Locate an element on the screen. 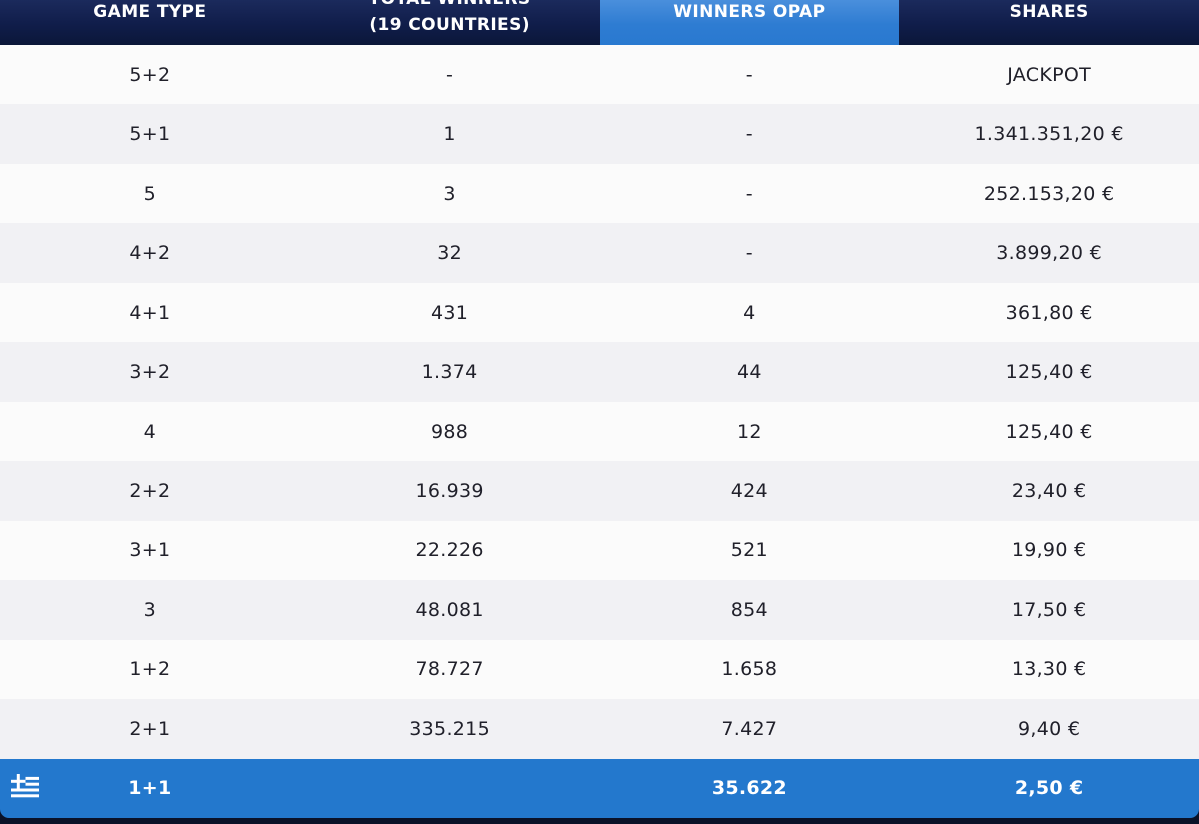  game-type-cell: 5 is located at coordinates (150, 193).